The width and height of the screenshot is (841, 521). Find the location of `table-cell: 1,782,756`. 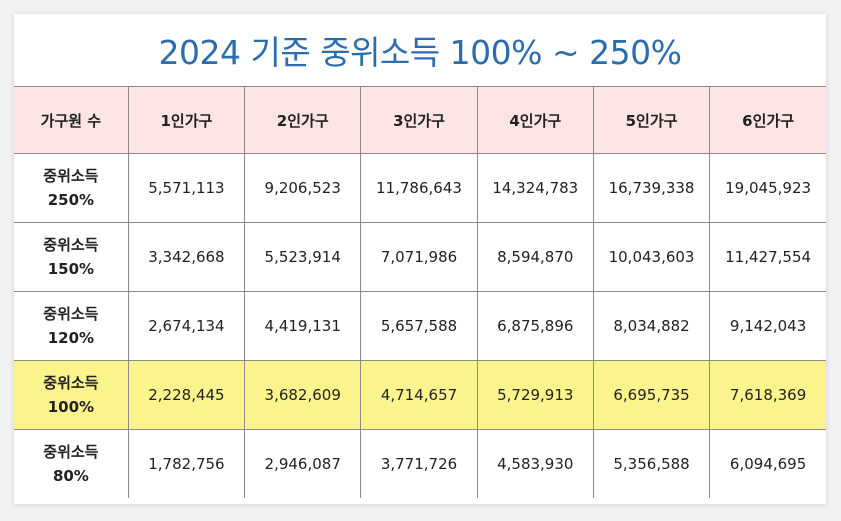

table-cell: 1,782,756 is located at coordinates (186, 463).